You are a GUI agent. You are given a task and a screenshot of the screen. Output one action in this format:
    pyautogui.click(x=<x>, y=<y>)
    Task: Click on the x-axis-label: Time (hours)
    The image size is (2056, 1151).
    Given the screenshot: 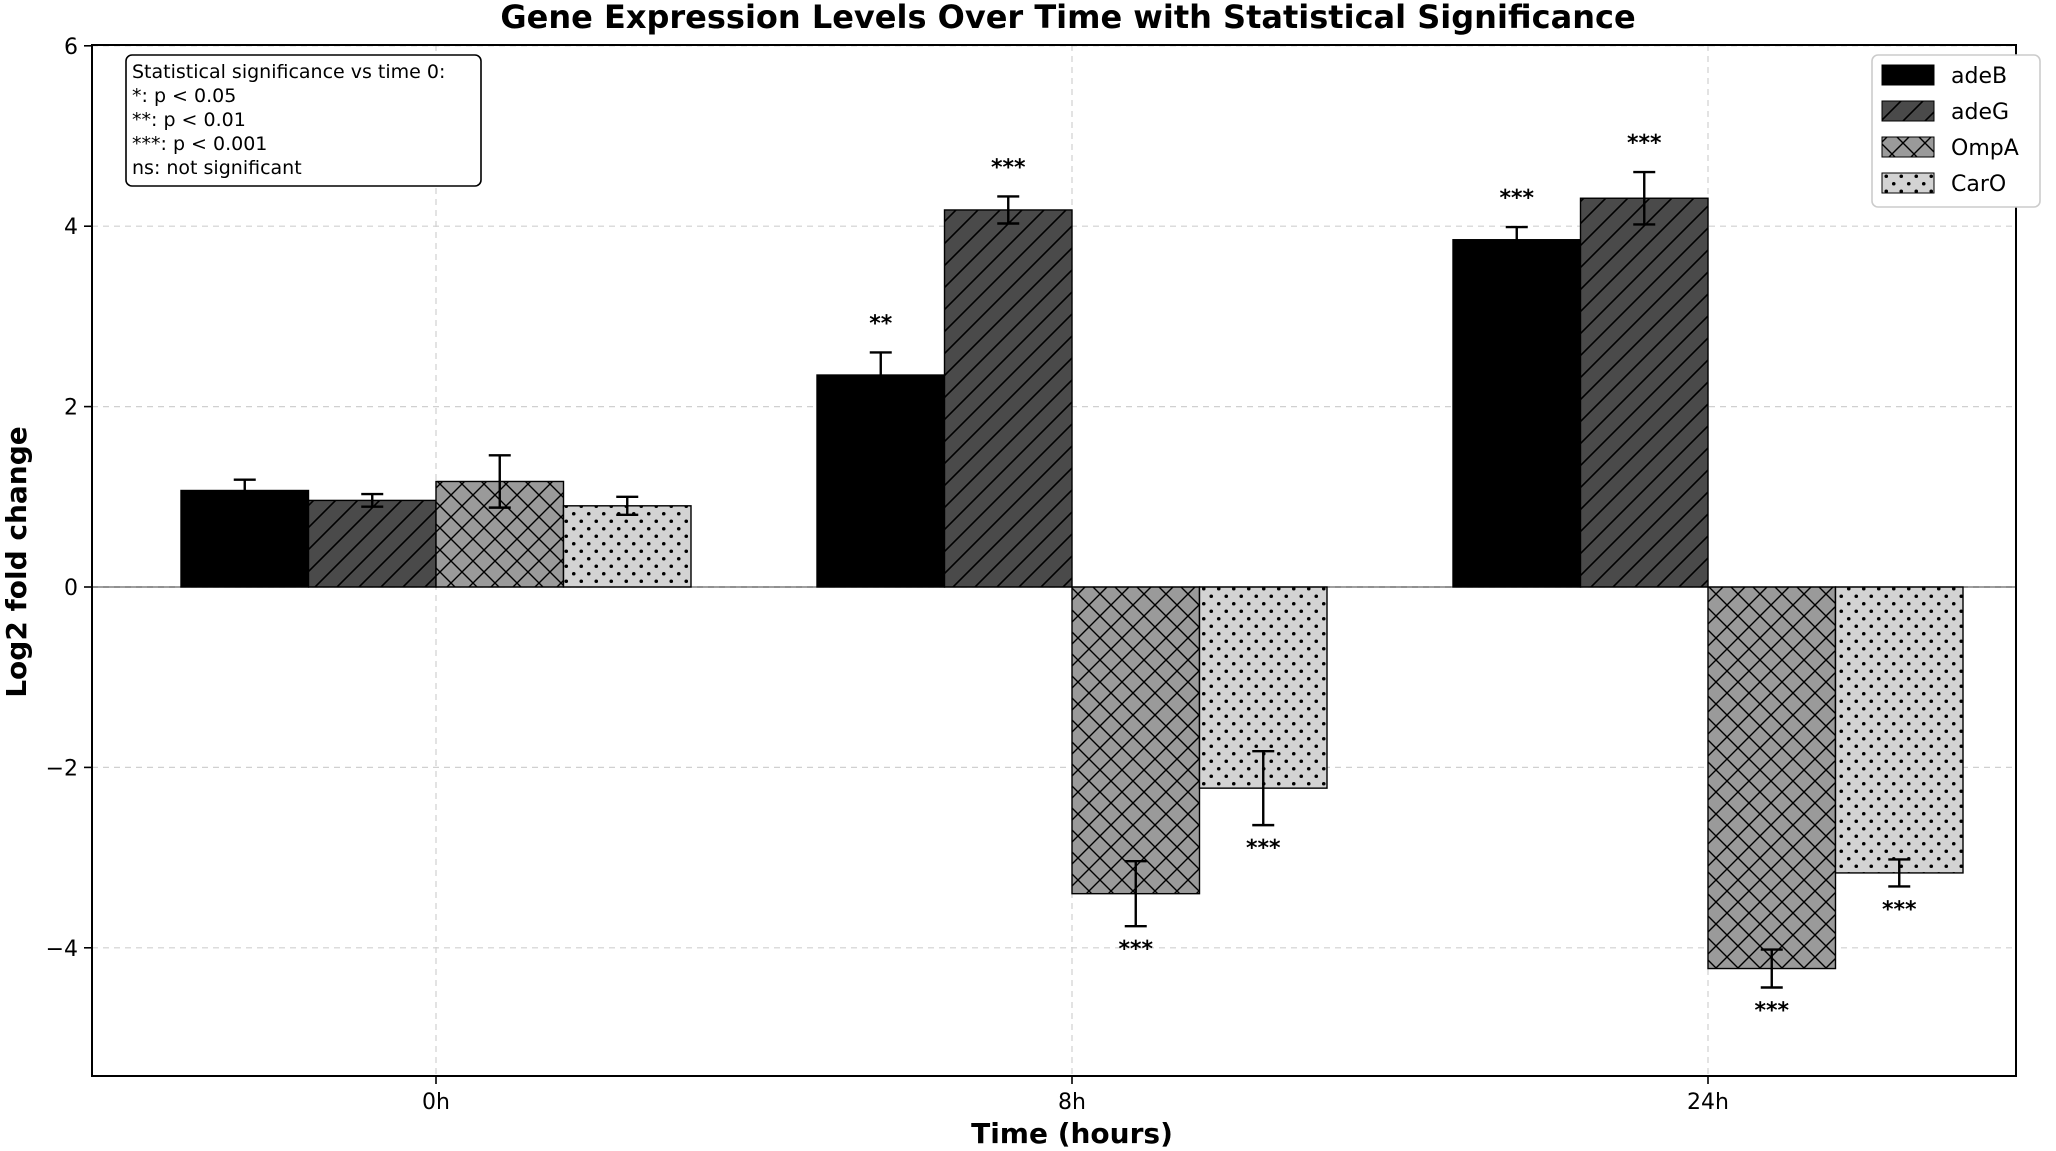 What is the action you would take?
    pyautogui.click(x=1072, y=1133)
    